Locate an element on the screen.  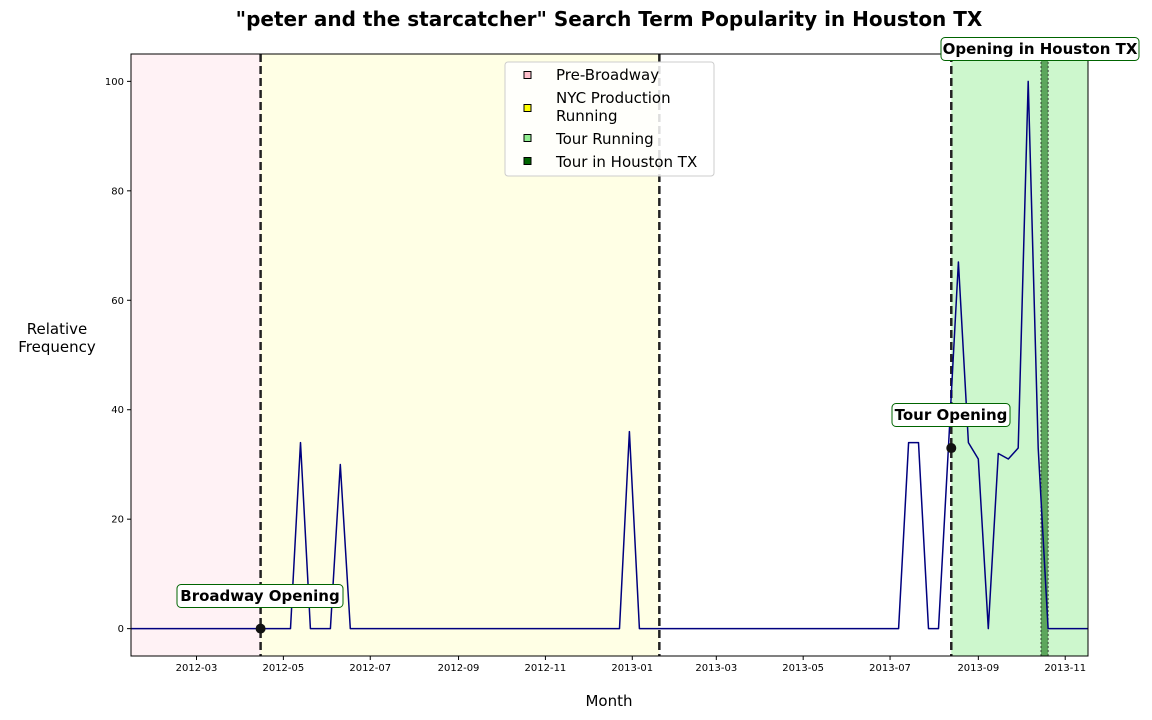
legend-label-line: Pre-Broadway is located at coordinates (607, 75).